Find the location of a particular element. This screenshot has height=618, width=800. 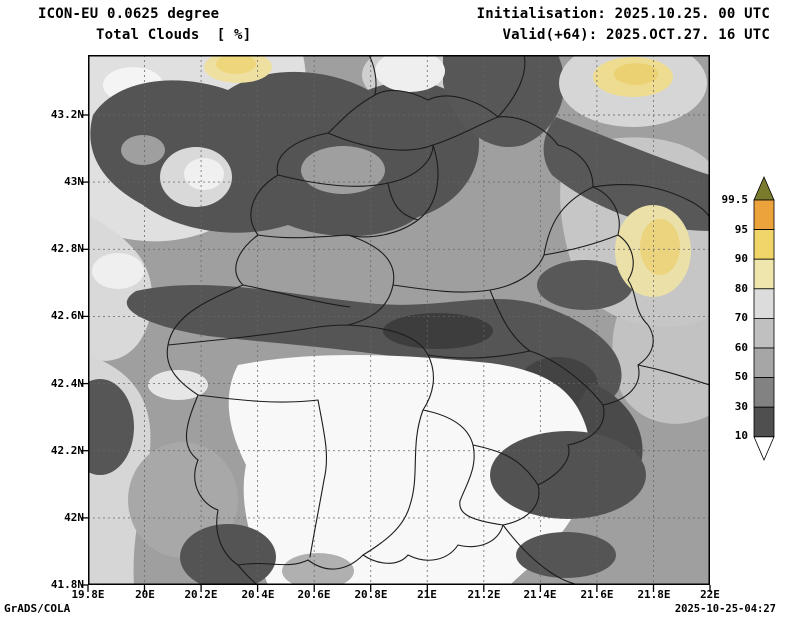

lon-tick-6: 21E is located at coordinates (427, 594).